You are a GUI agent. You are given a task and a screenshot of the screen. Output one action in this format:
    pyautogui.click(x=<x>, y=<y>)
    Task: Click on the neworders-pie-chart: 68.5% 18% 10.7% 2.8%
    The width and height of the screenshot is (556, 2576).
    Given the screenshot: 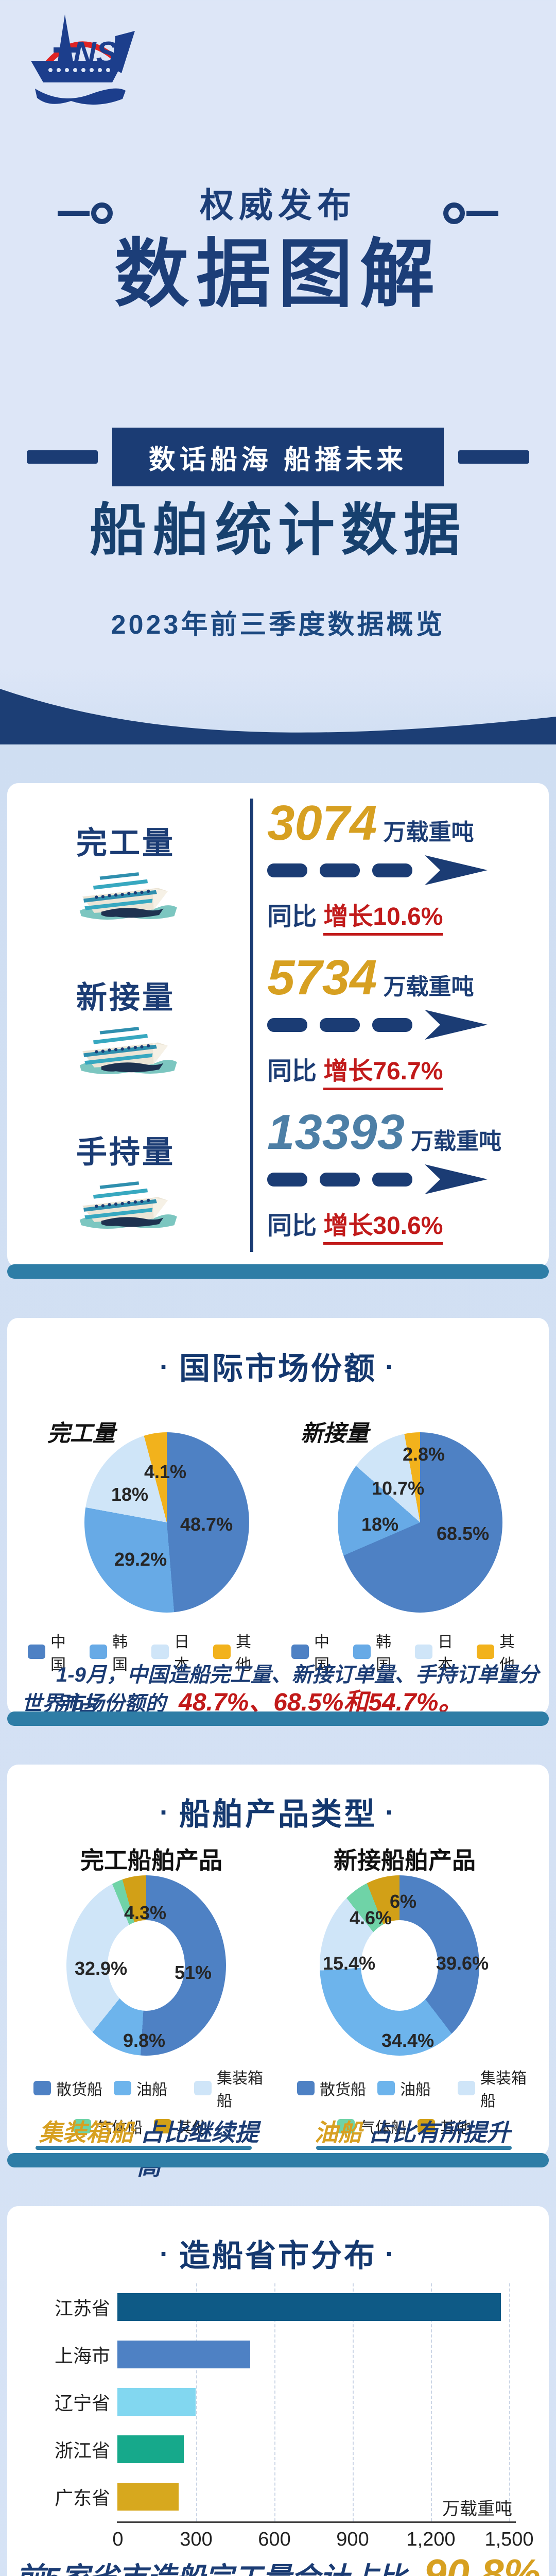 What is the action you would take?
    pyautogui.click(x=420, y=1522)
    